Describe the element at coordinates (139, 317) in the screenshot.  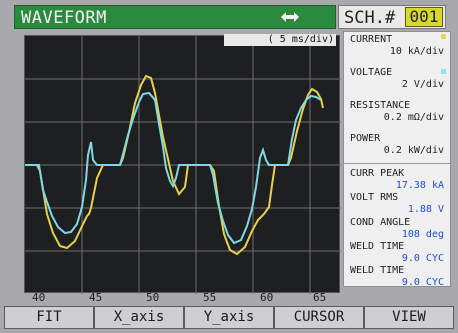
I see `softkey-x-axis: X_axis` at that location.